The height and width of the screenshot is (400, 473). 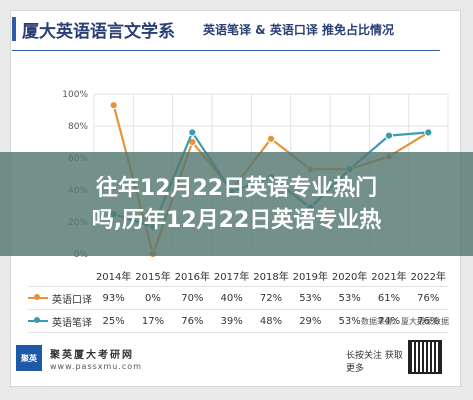 I want to click on year-header: 2016年, so click(x=192, y=277).